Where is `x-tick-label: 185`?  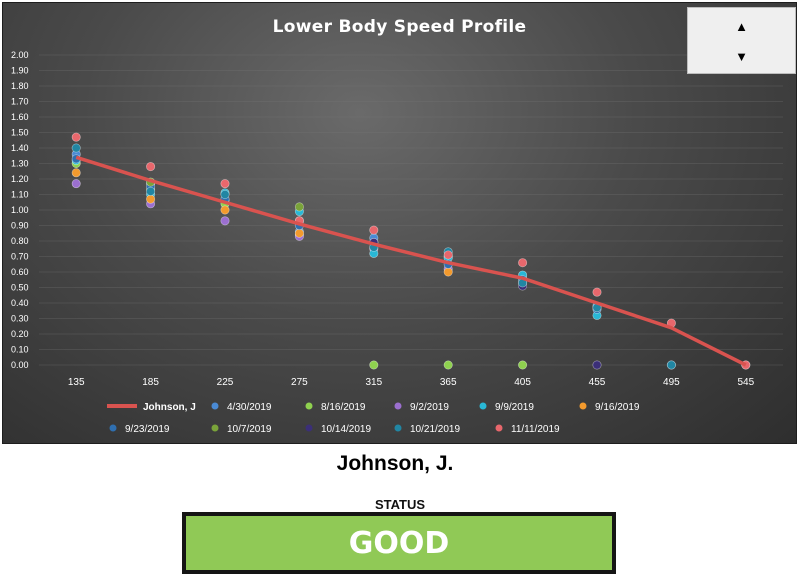
x-tick-label: 185 is located at coordinates (150, 382).